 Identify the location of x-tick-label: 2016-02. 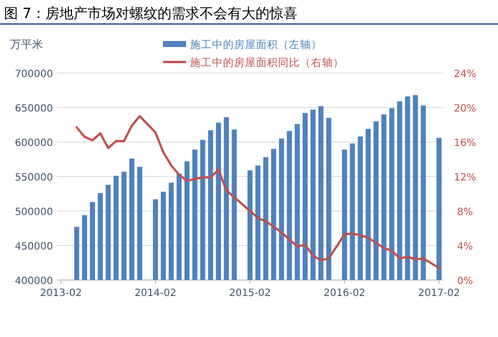
(345, 293).